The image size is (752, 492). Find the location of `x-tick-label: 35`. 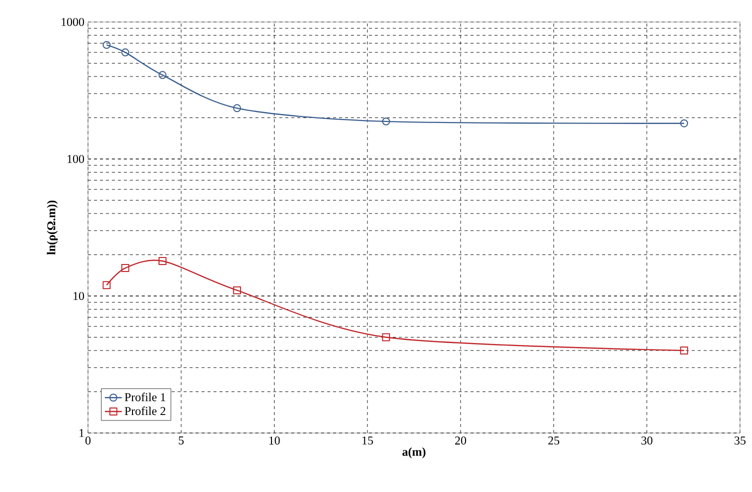

x-tick-label: 35 is located at coordinates (740, 440).